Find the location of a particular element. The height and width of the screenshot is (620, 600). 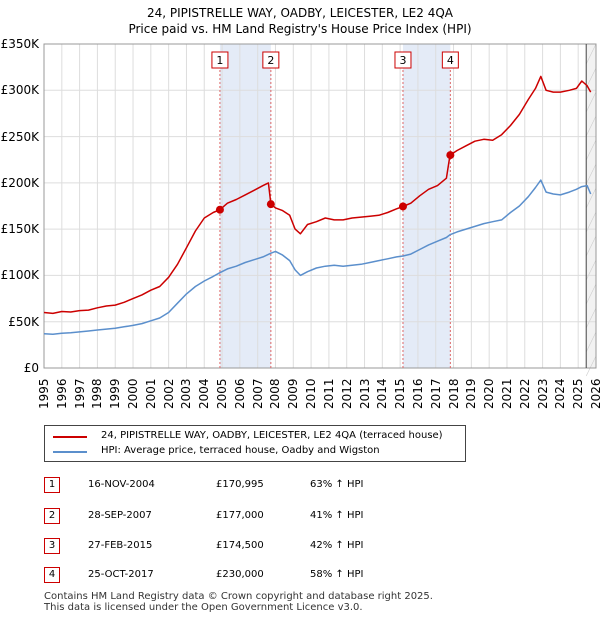

sale-marker-label: 4 is located at coordinates (450, 60).